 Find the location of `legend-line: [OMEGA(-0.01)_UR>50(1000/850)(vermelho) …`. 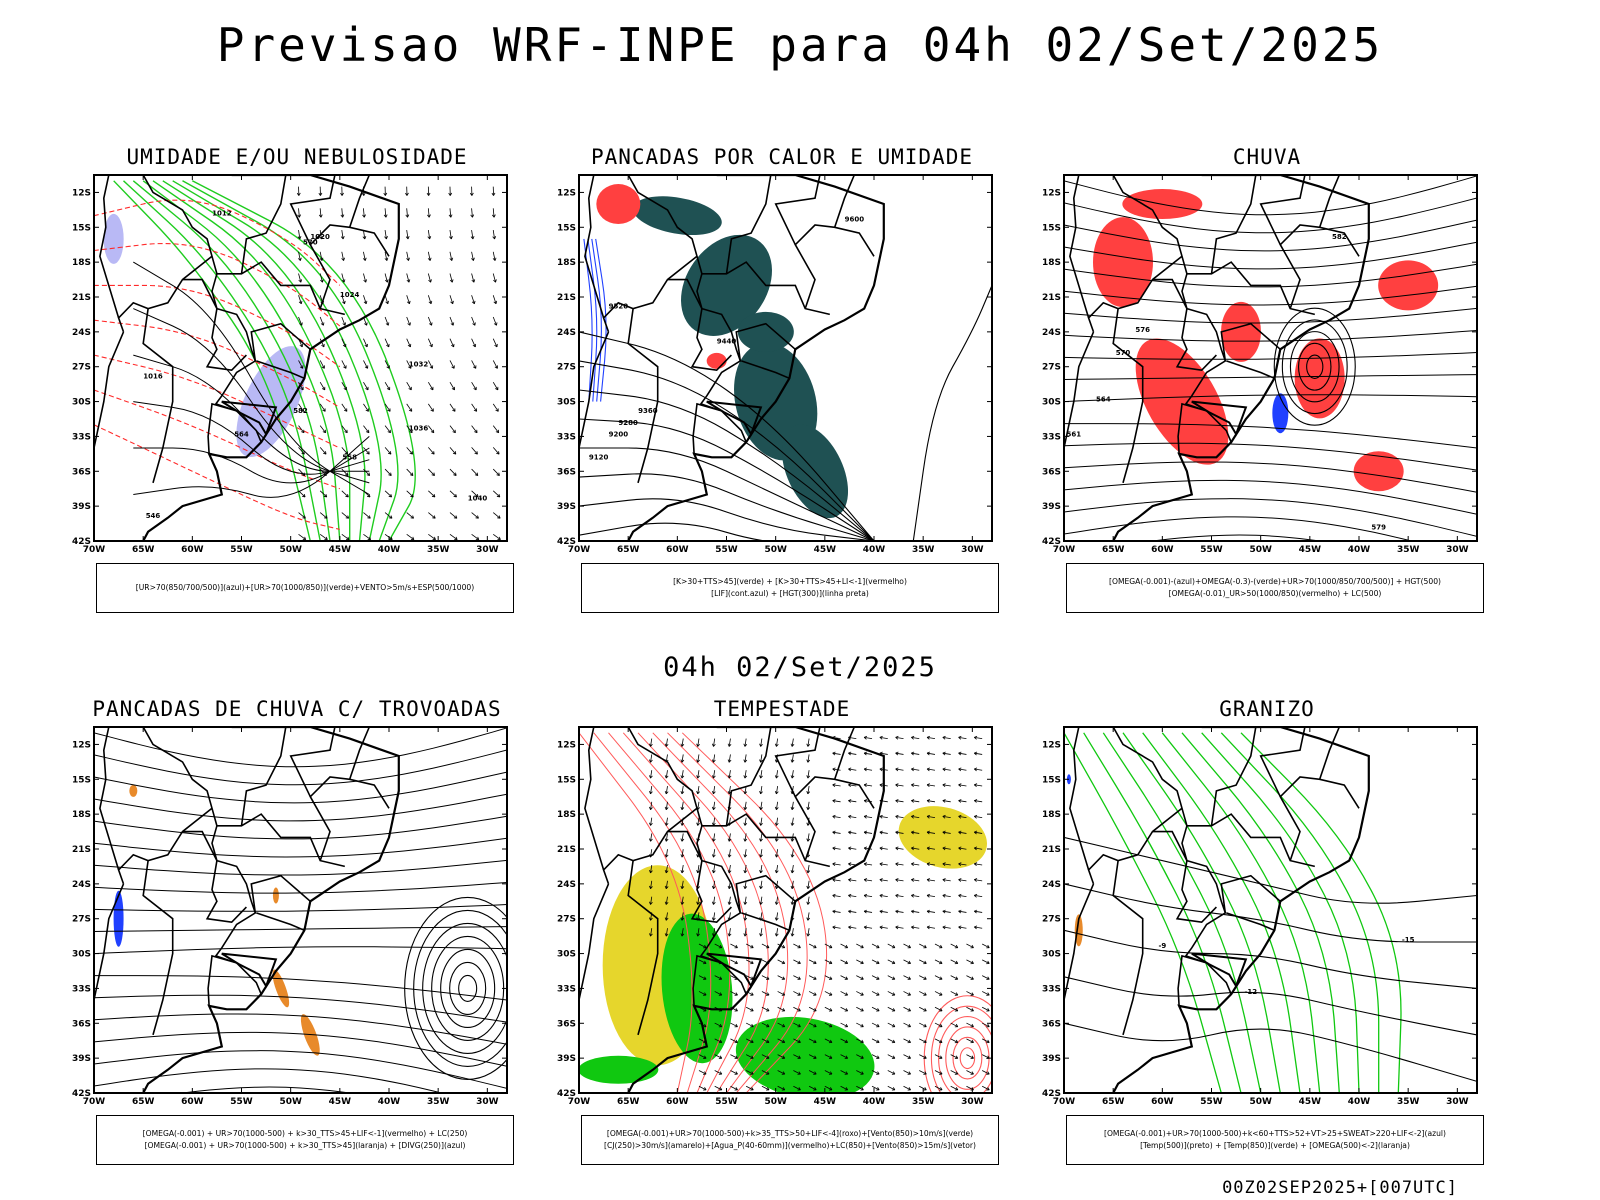

legend-line: [OMEGA(-0.01)_UR>50(1000/850)(vermelho) … is located at coordinates (1275, 593).